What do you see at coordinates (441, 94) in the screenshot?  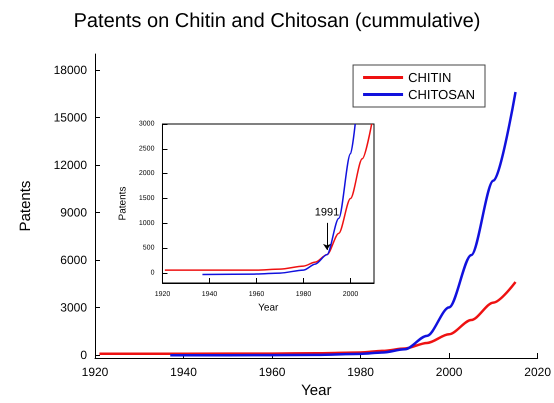 I see `legend-label: CHITOSAN` at bounding box center [441, 94].